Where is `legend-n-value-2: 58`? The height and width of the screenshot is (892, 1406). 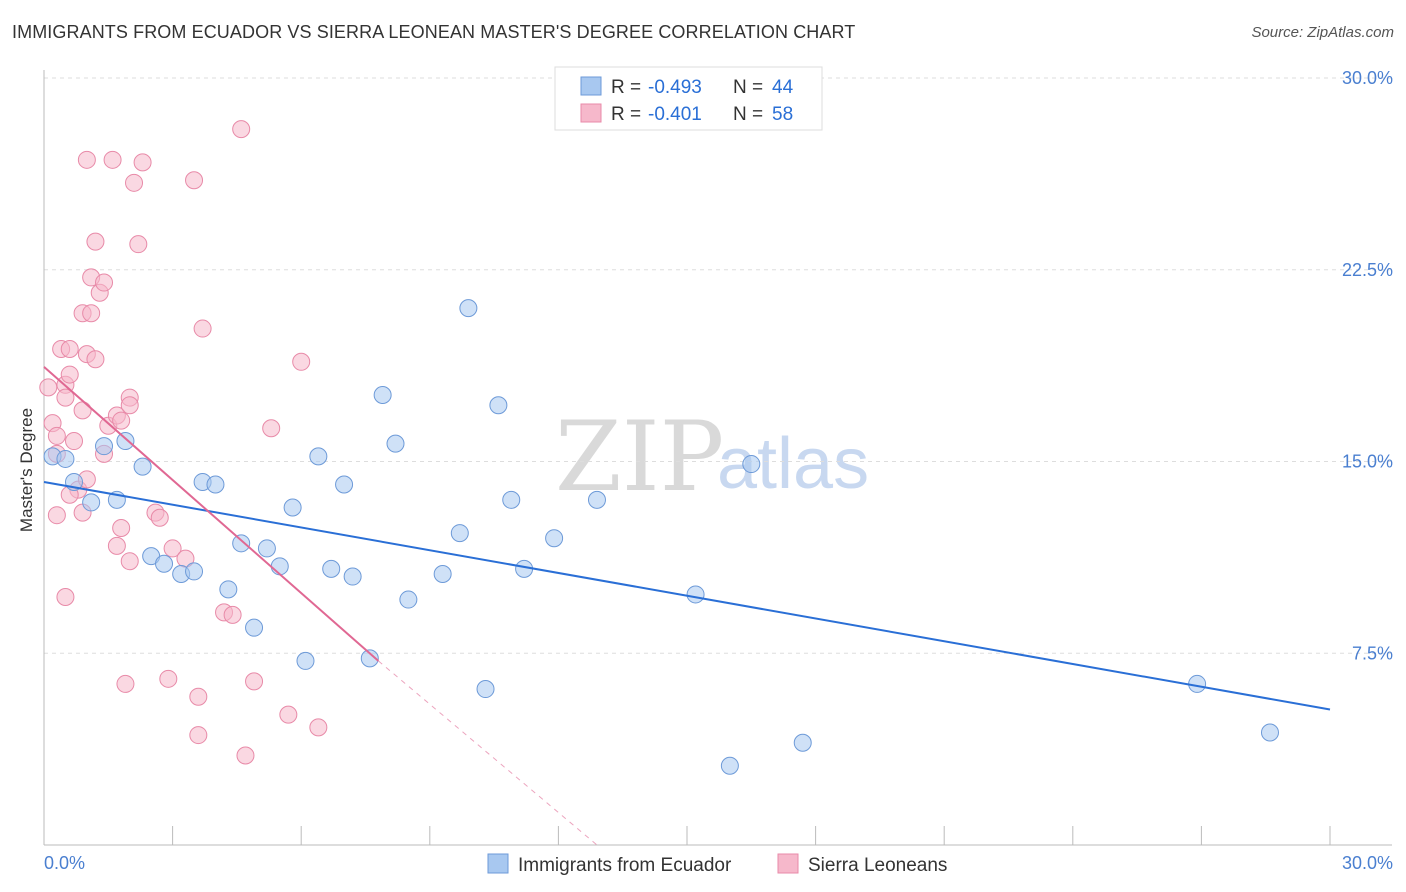 legend-n-value-2: 58 is located at coordinates (782, 114).